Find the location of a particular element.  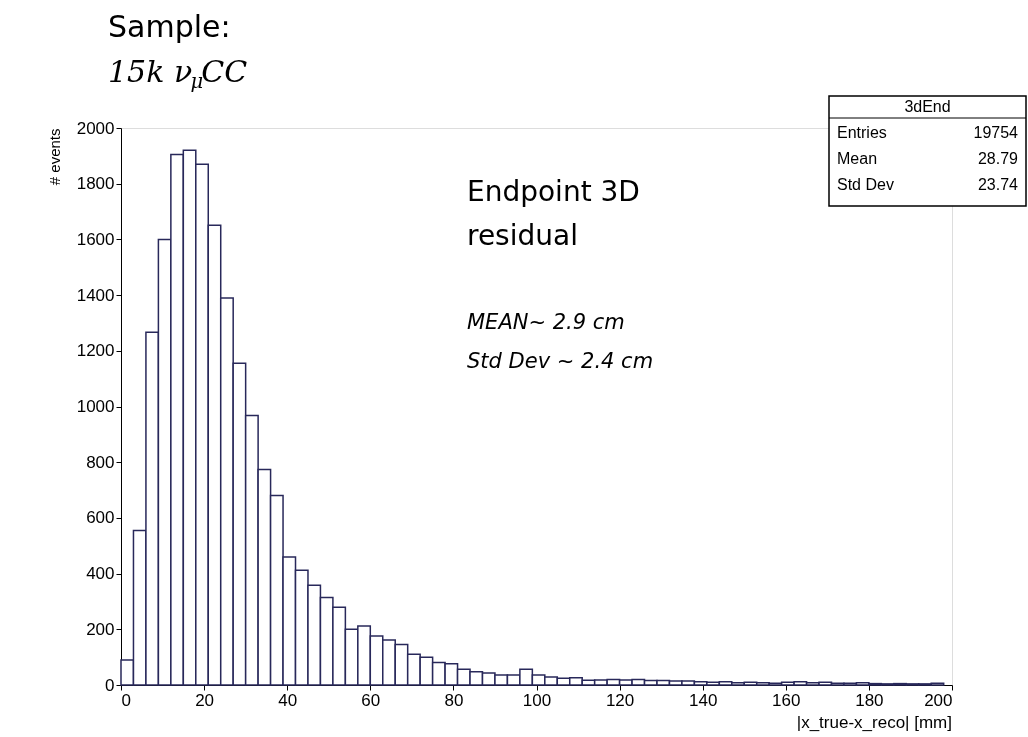

x-axis-title: |x_true-x_reco| [mm] is located at coordinates (874, 722).